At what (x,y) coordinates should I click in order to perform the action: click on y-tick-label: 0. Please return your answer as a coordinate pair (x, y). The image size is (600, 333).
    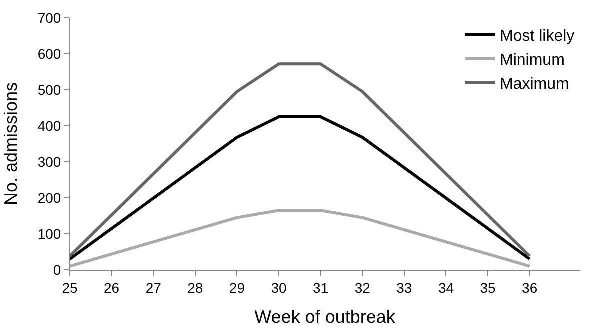
    Looking at the image, I should click on (57, 270).